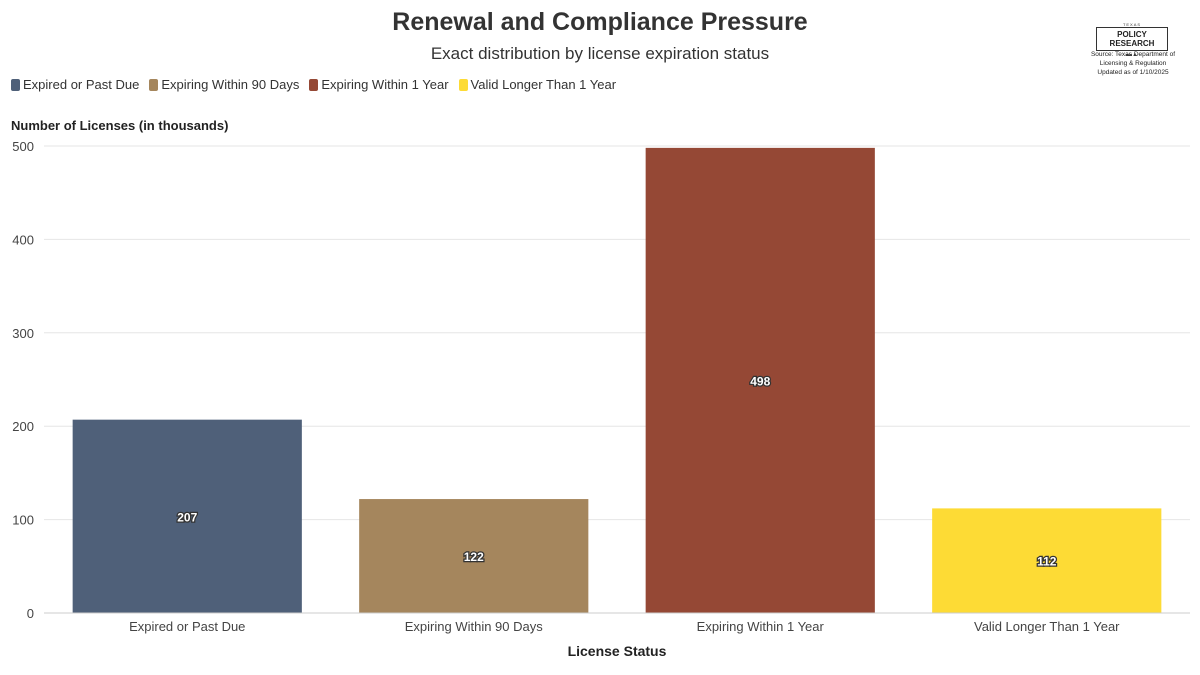 This screenshot has width=1200, height=675. Describe the element at coordinates (1047, 626) in the screenshot. I see `x-tick-label: Valid Longer Than 1 Year` at that location.